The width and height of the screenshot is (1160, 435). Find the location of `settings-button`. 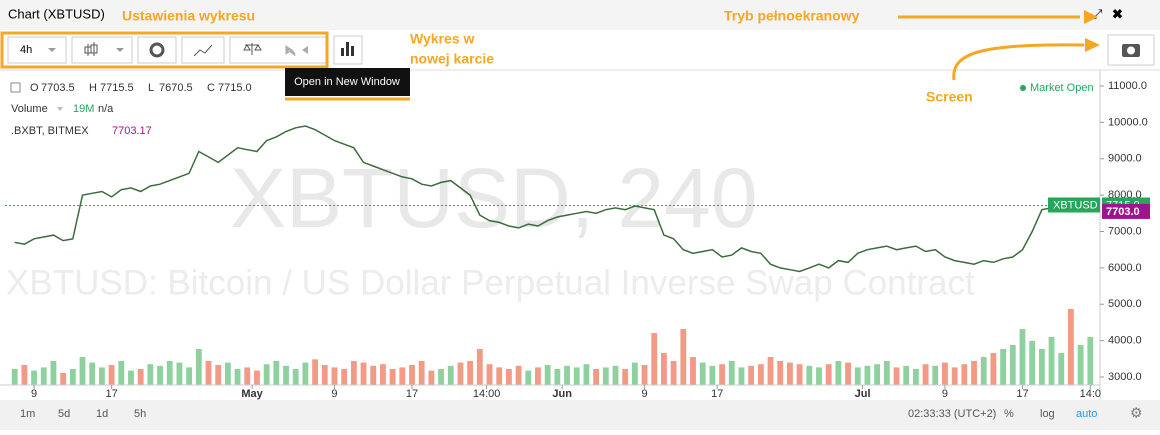

settings-button is located at coordinates (157, 50).